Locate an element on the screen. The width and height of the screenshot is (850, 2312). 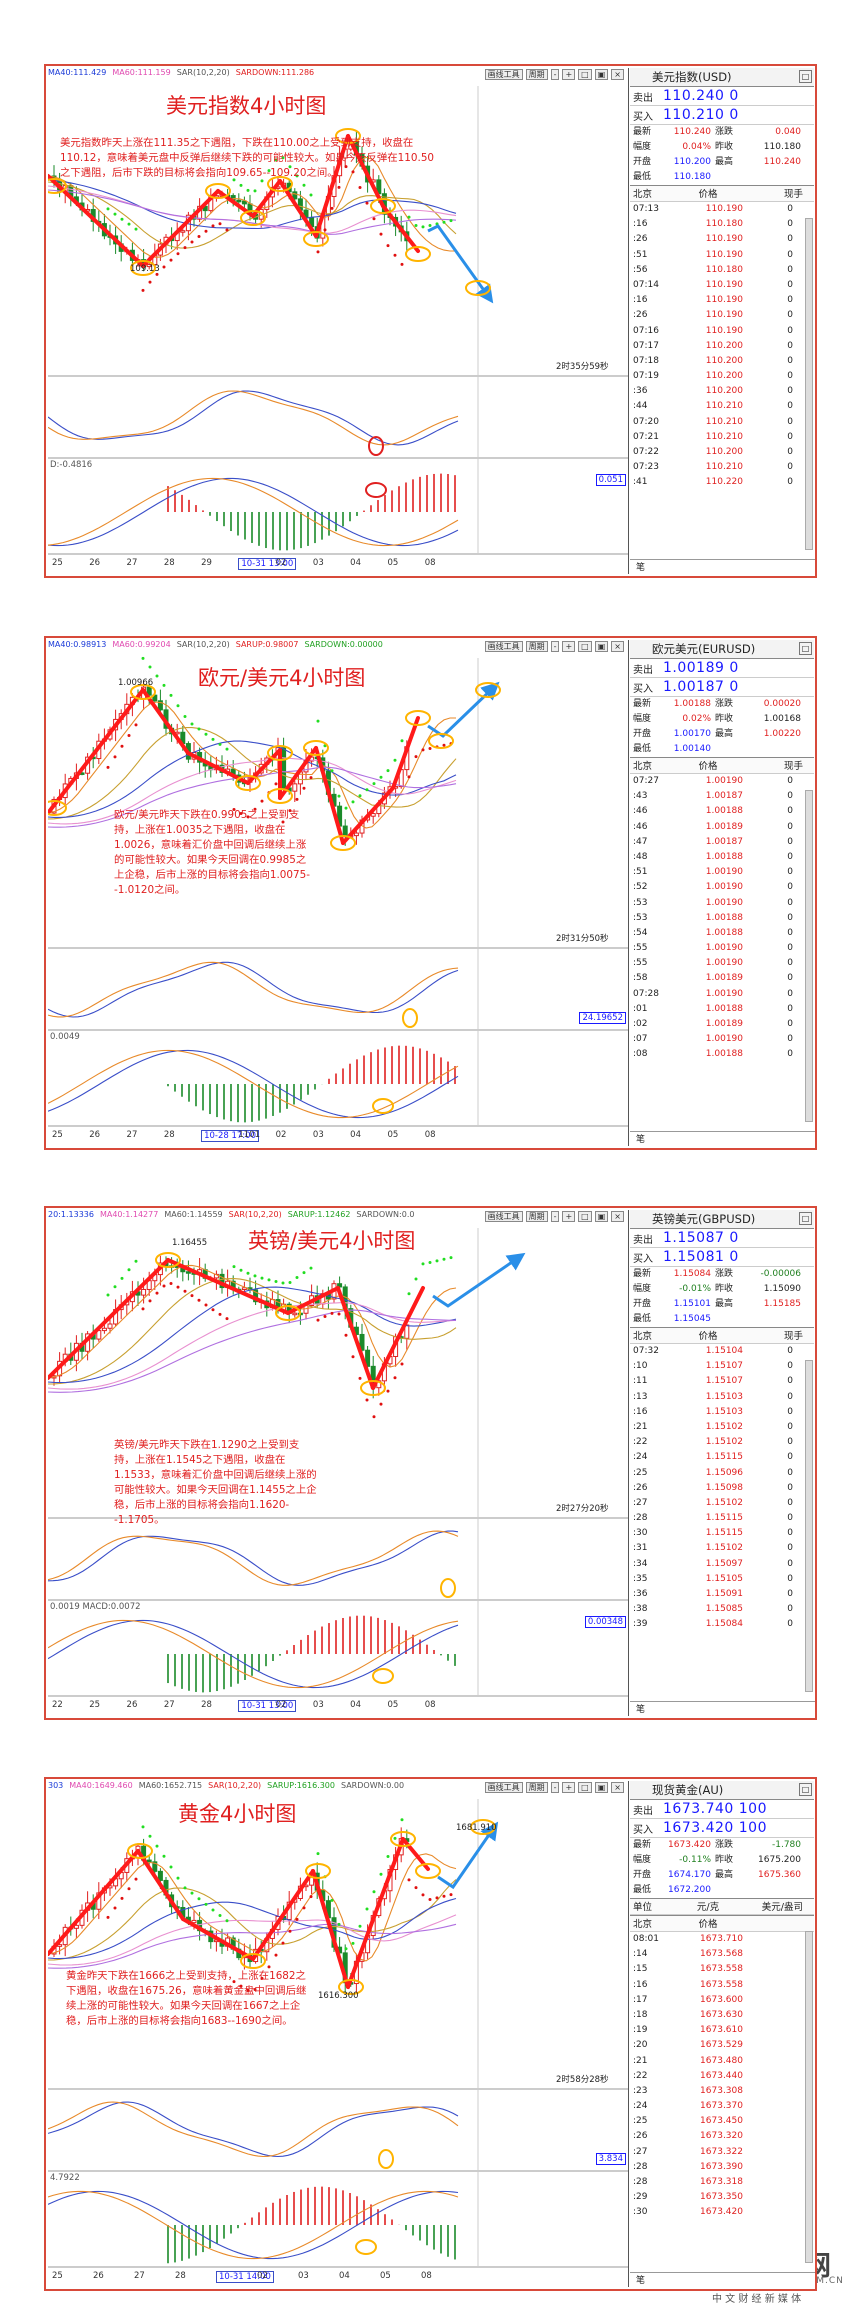
candle-body is located at coordinates (144, 1292).